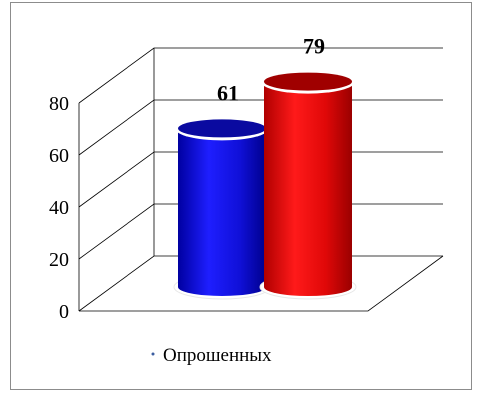 This screenshot has width=477, height=394. I want to click on legend-entry-label: Опрошенных, so click(217, 355).